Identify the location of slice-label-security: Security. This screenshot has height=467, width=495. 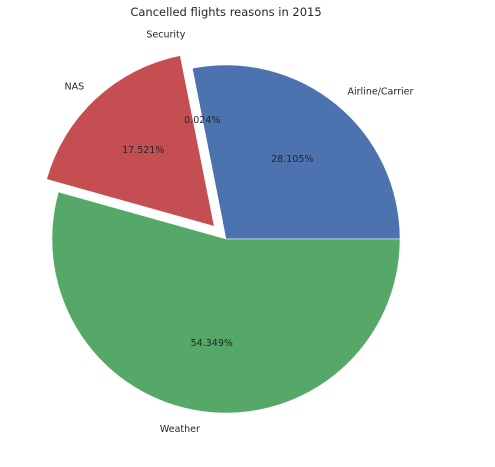
(165, 35).